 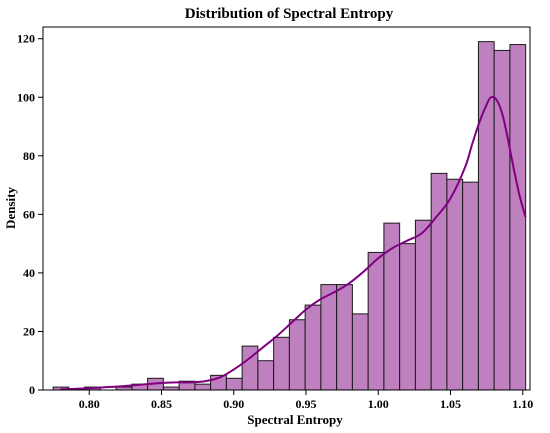 What do you see at coordinates (32, 390) in the screenshot?
I see `y-tick-label-0: 0` at bounding box center [32, 390].